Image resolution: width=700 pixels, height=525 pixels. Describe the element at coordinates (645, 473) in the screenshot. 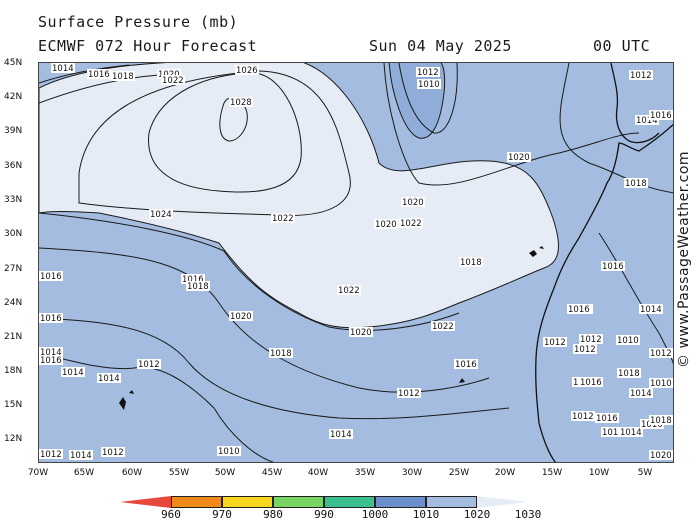

I see `lon-label: 5W` at that location.